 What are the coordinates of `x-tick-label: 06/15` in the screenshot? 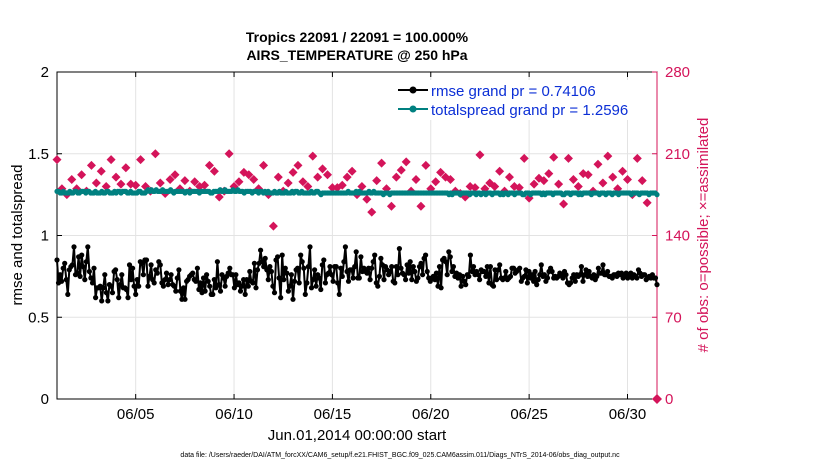 It's located at (333, 414).